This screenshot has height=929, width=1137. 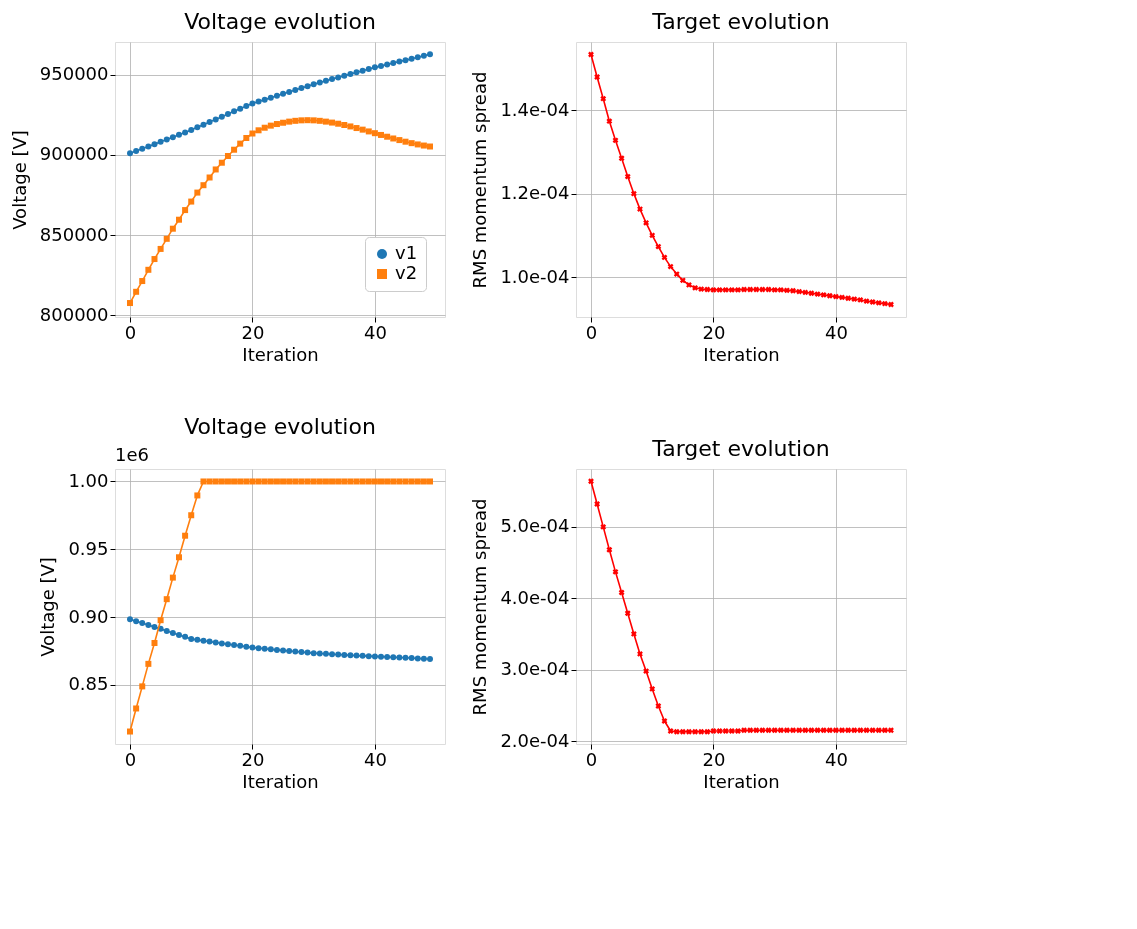 What do you see at coordinates (535, 276) in the screenshot?
I see `y-tick-label: 1.0e-04` at bounding box center [535, 276].